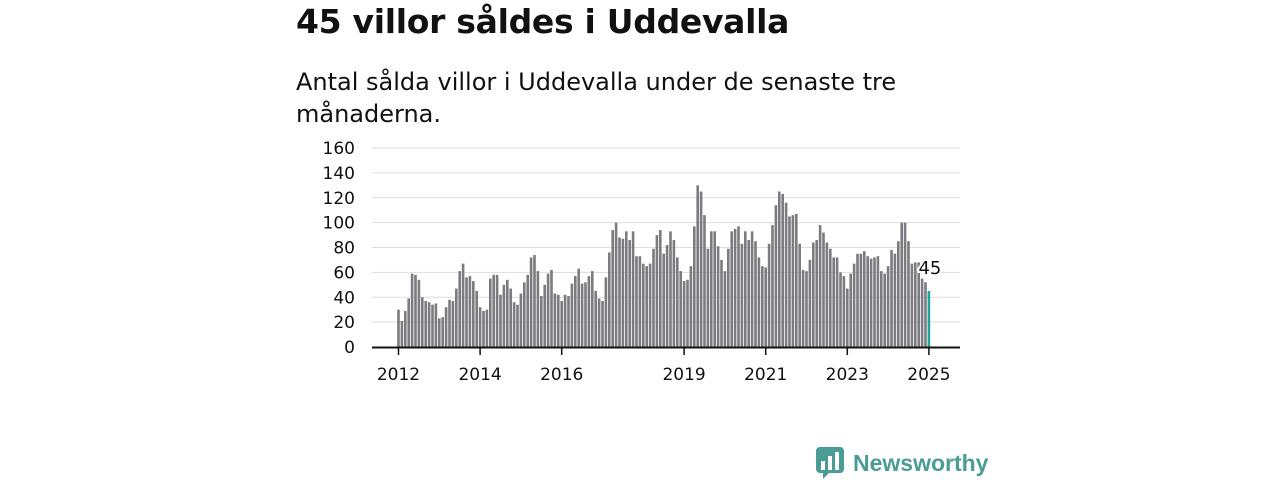 The width and height of the screenshot is (1280, 480). Describe the element at coordinates (339, 174) in the screenshot. I see `y-tick-label: 140` at that location.